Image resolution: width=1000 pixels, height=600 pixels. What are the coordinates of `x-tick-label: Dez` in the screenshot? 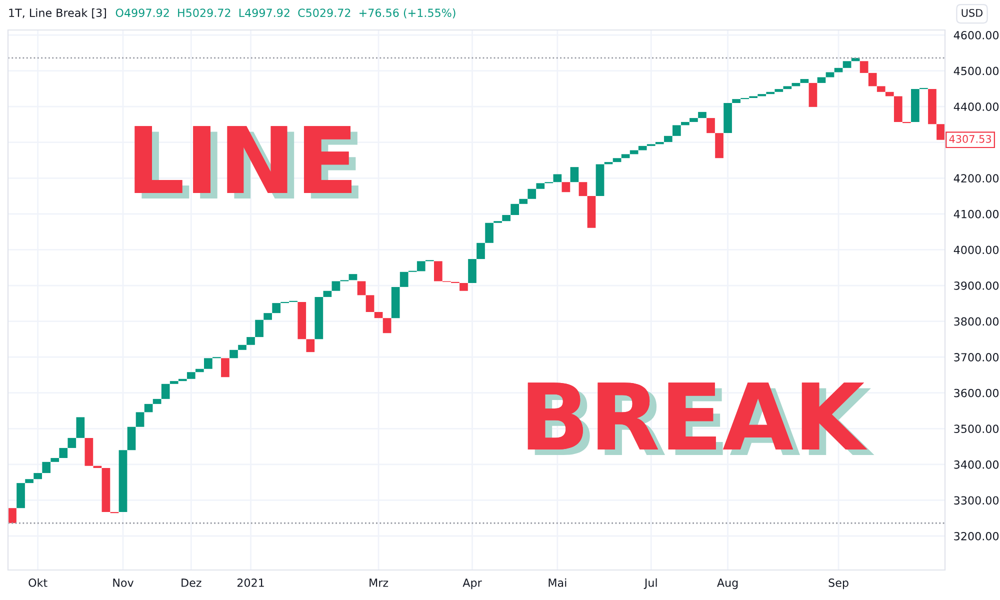 It's located at (192, 582).